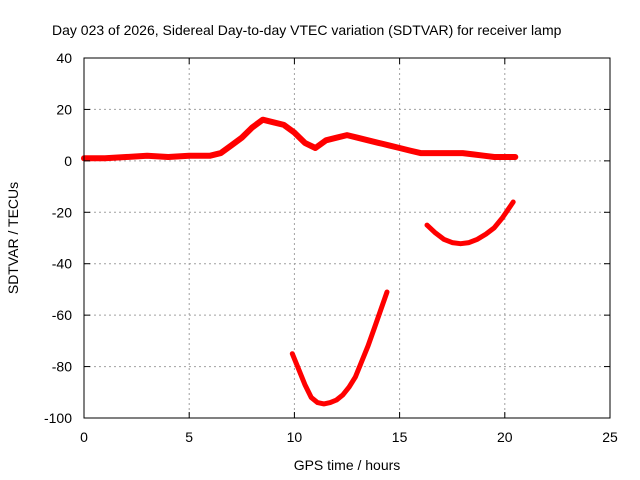 This screenshot has height=480, width=640. I want to click on y-tick-labels: -100 -80 -60 -40 -20 0 20 40, so click(58, 238).